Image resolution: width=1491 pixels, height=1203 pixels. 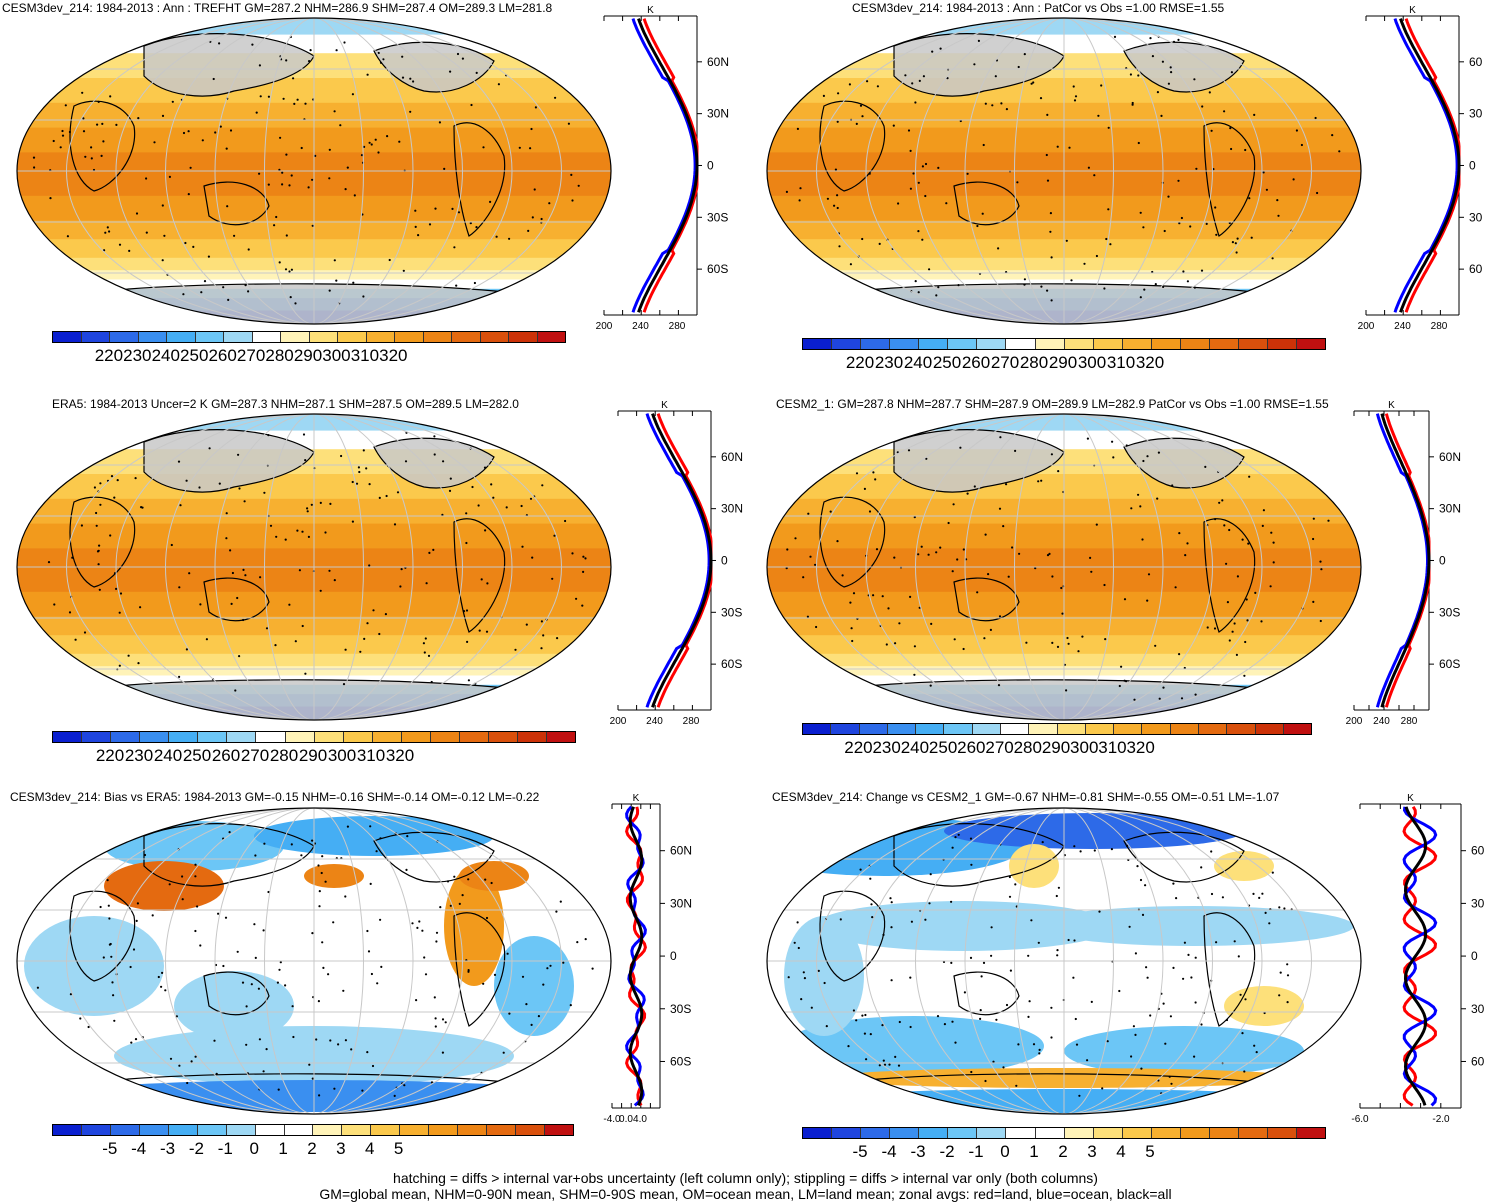 I want to click on colorbar-labels: -5 -4 -3 -2 -1 0 1 2 3 4 5, so click(x=1063, y=1152).